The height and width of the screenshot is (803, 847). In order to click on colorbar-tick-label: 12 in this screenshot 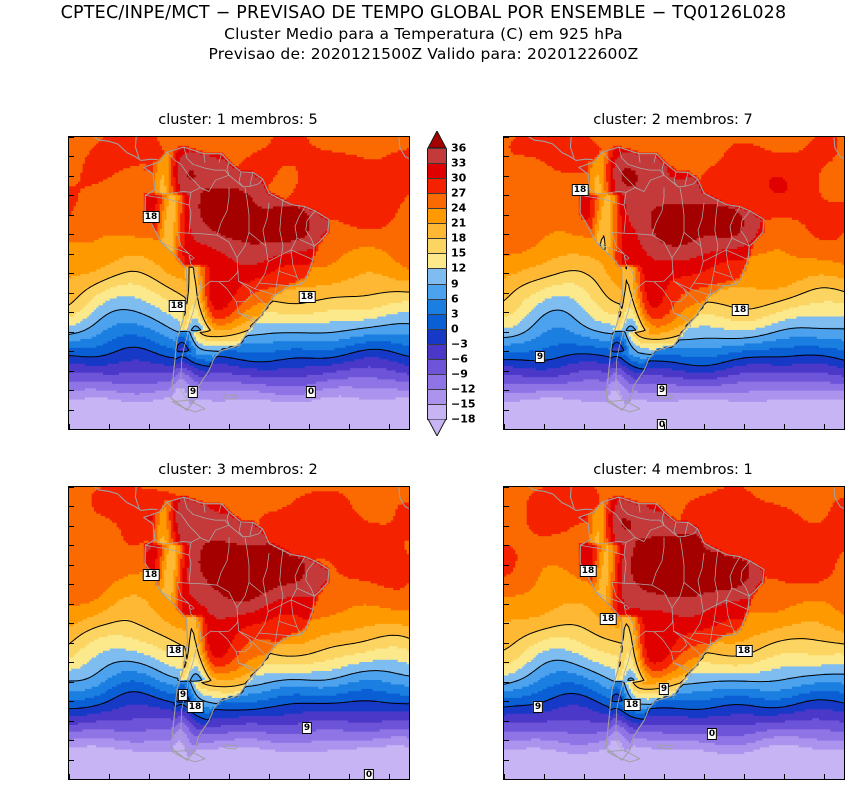, I will do `click(459, 268)`.